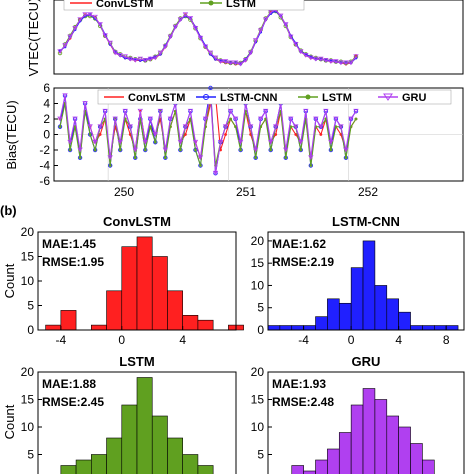  I want to click on hist2-annotation-0: MAE:1.88, so click(69, 384).